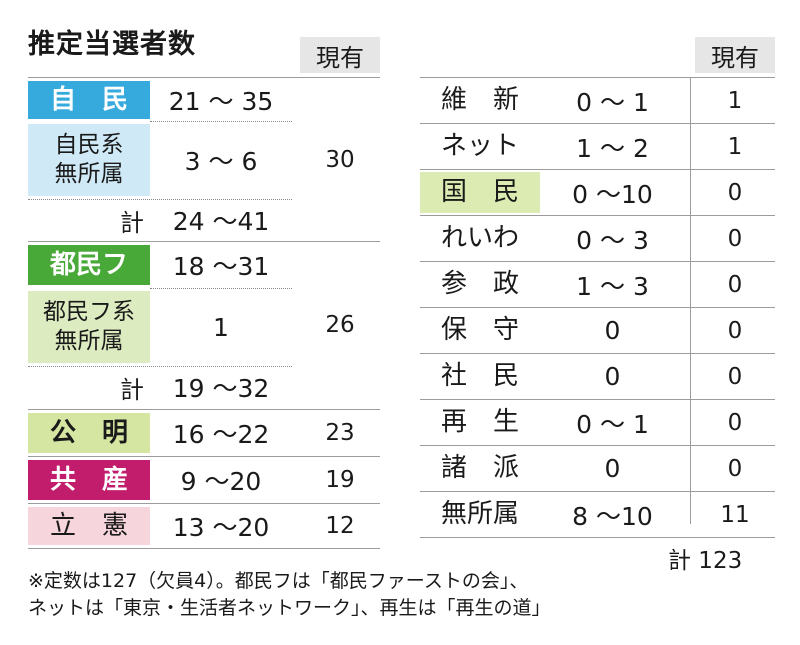  What do you see at coordinates (89, 480) in the screenshot?
I see `party-label-kyosan: 共 産` at bounding box center [89, 480].